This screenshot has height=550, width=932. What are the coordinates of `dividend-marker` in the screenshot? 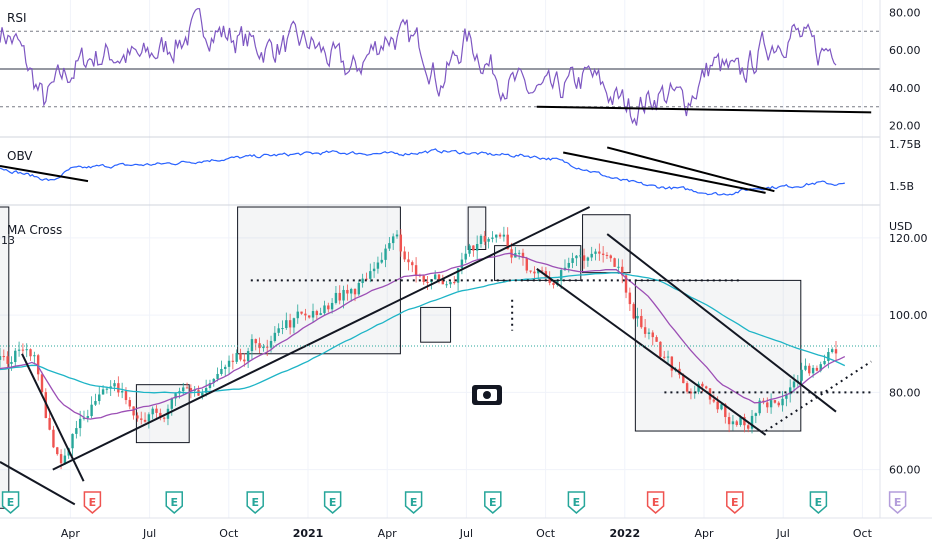 It's located at (487, 395).